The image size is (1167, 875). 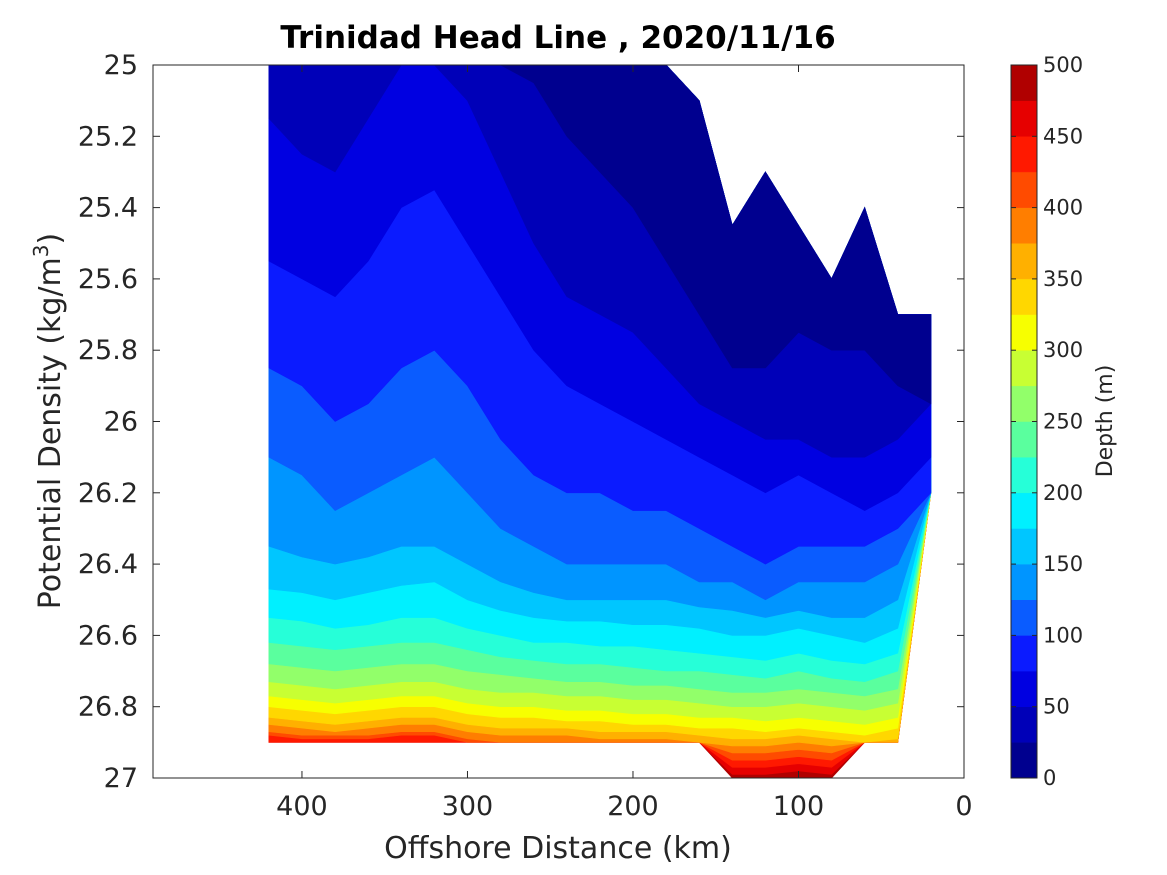 What do you see at coordinates (121, 65) in the screenshot?
I see `y-tick-label: 25` at bounding box center [121, 65].